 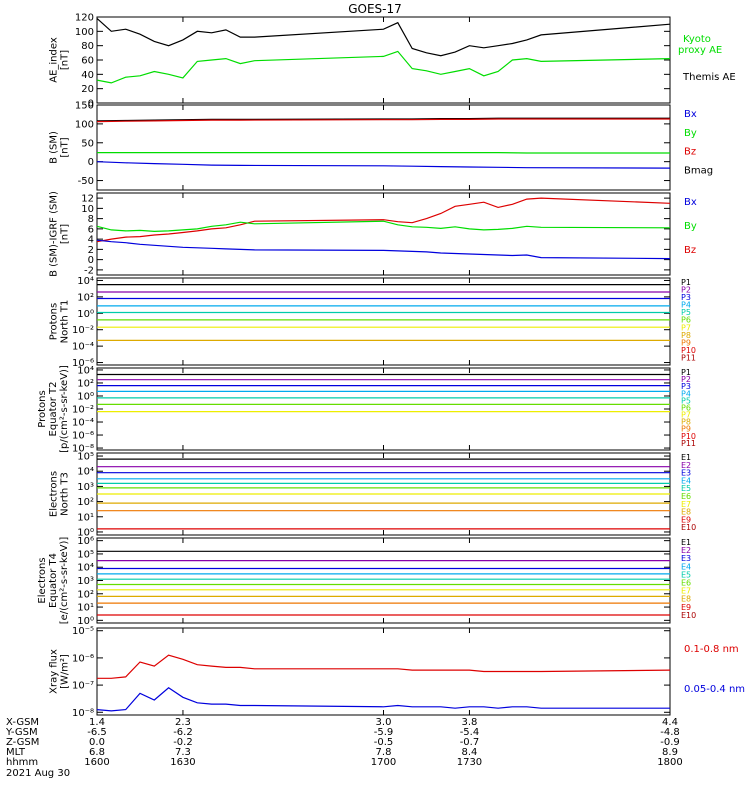 What do you see at coordinates (53, 580) in the screenshot?
I see `y-axis-label: Equator T4` at bounding box center [53, 580].